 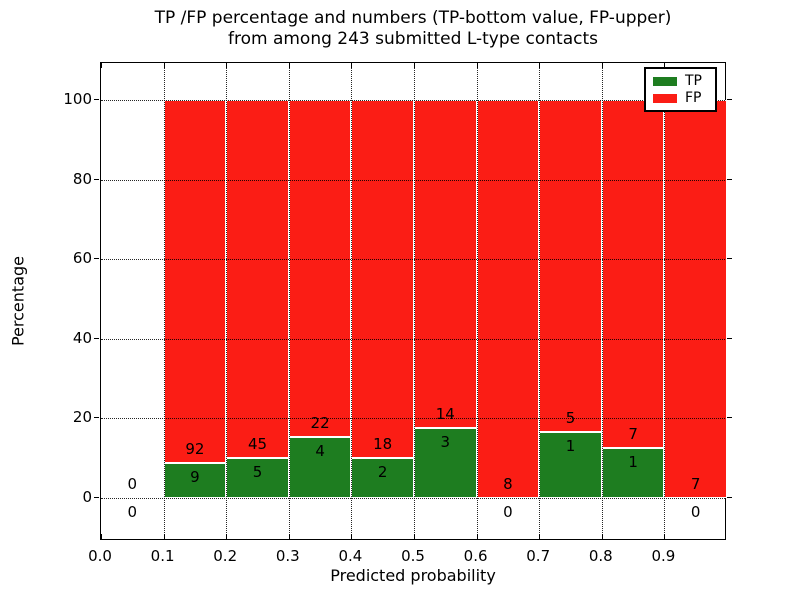 What do you see at coordinates (195, 476) in the screenshot?
I see `tp-count-label: 9` at bounding box center [195, 476].